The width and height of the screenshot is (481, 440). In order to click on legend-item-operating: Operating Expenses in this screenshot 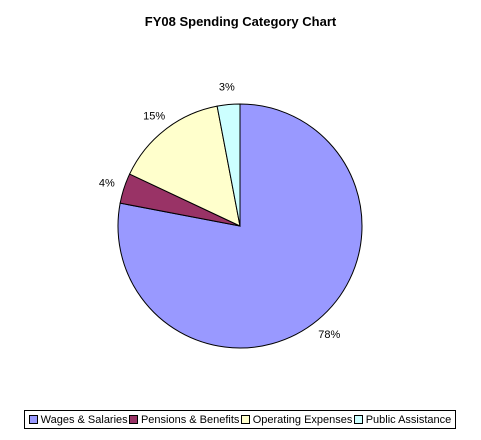, I will do `click(296, 419)`.